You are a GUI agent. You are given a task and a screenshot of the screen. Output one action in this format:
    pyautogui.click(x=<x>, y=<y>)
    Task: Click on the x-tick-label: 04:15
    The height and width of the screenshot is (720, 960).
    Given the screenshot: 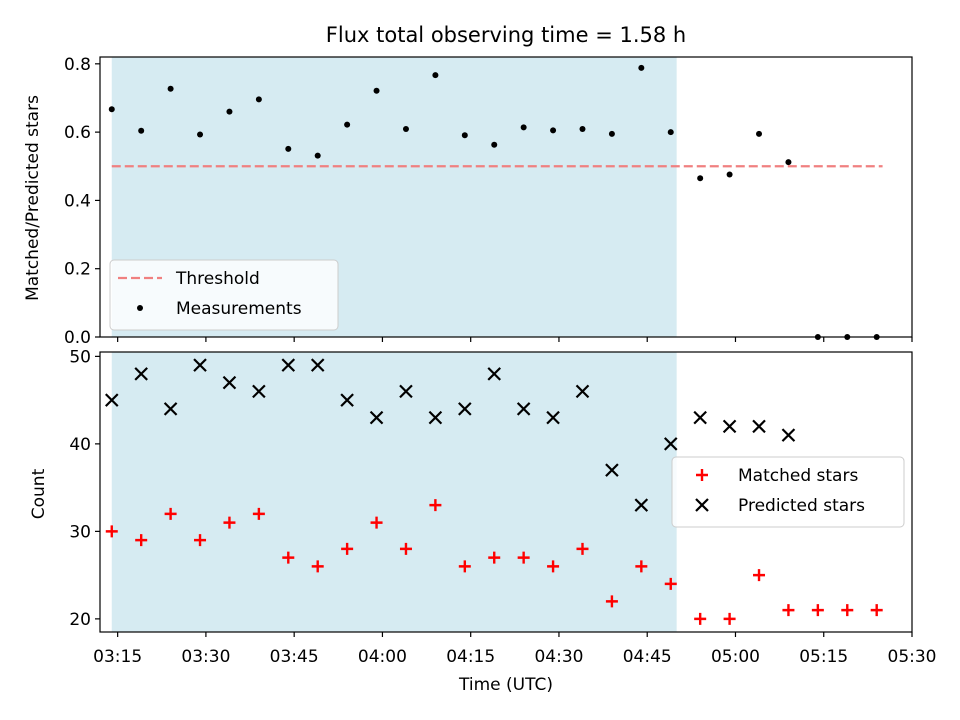 What is the action you would take?
    pyautogui.click(x=470, y=657)
    